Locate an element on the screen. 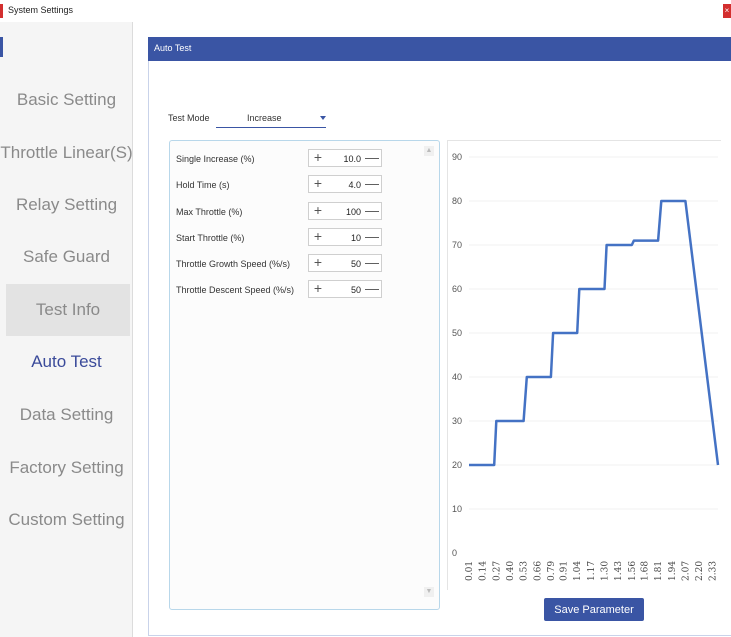  x-tick-label: 1.56 is located at coordinates (633, 571).